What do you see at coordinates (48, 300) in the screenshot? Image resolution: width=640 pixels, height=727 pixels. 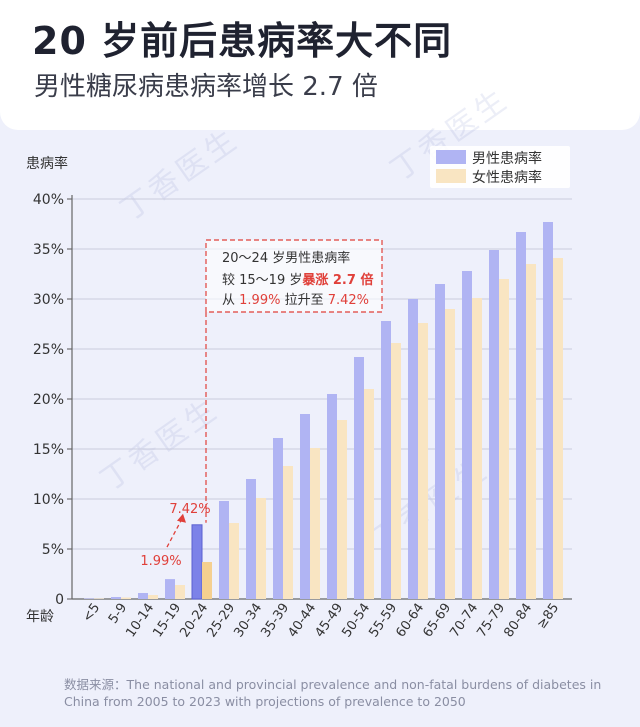 I see `y-tick-label: 30%` at bounding box center [48, 300].